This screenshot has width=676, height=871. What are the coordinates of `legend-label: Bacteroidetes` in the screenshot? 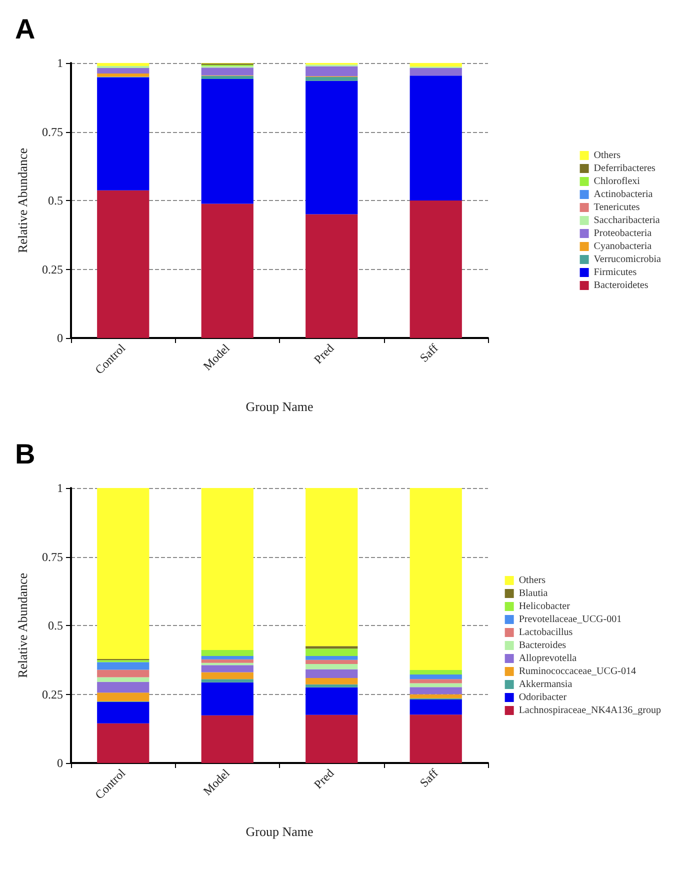 It's located at (621, 285).